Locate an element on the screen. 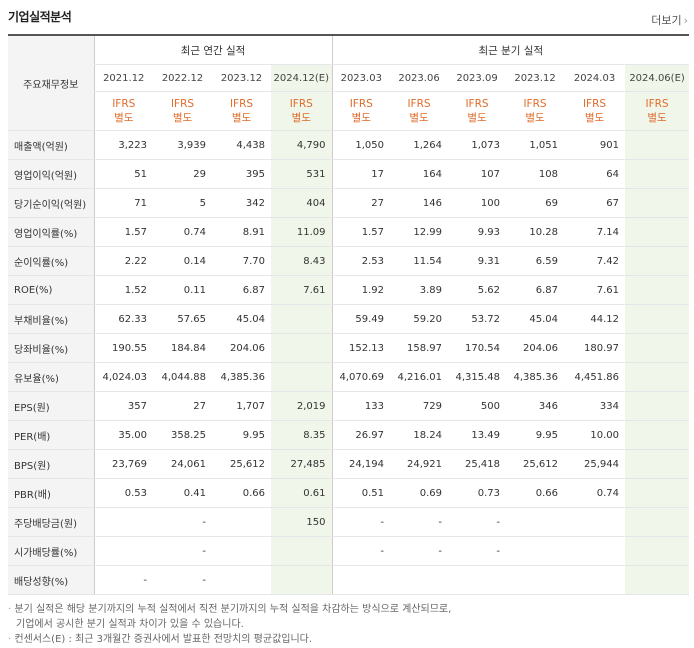 The height and width of the screenshot is (648, 694). value-cell: 8.35 is located at coordinates (302, 435).